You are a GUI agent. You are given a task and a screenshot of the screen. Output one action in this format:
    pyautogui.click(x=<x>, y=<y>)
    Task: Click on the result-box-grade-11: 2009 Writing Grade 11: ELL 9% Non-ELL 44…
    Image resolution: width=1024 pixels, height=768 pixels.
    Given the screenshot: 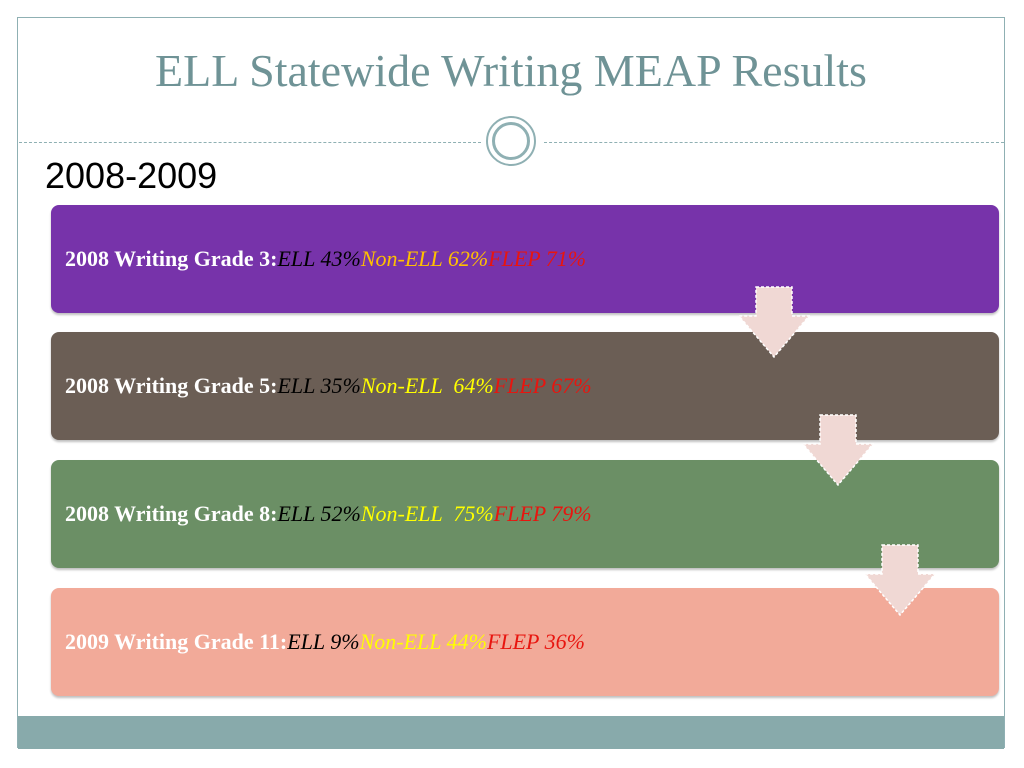 What is the action you would take?
    pyautogui.click(x=525, y=642)
    